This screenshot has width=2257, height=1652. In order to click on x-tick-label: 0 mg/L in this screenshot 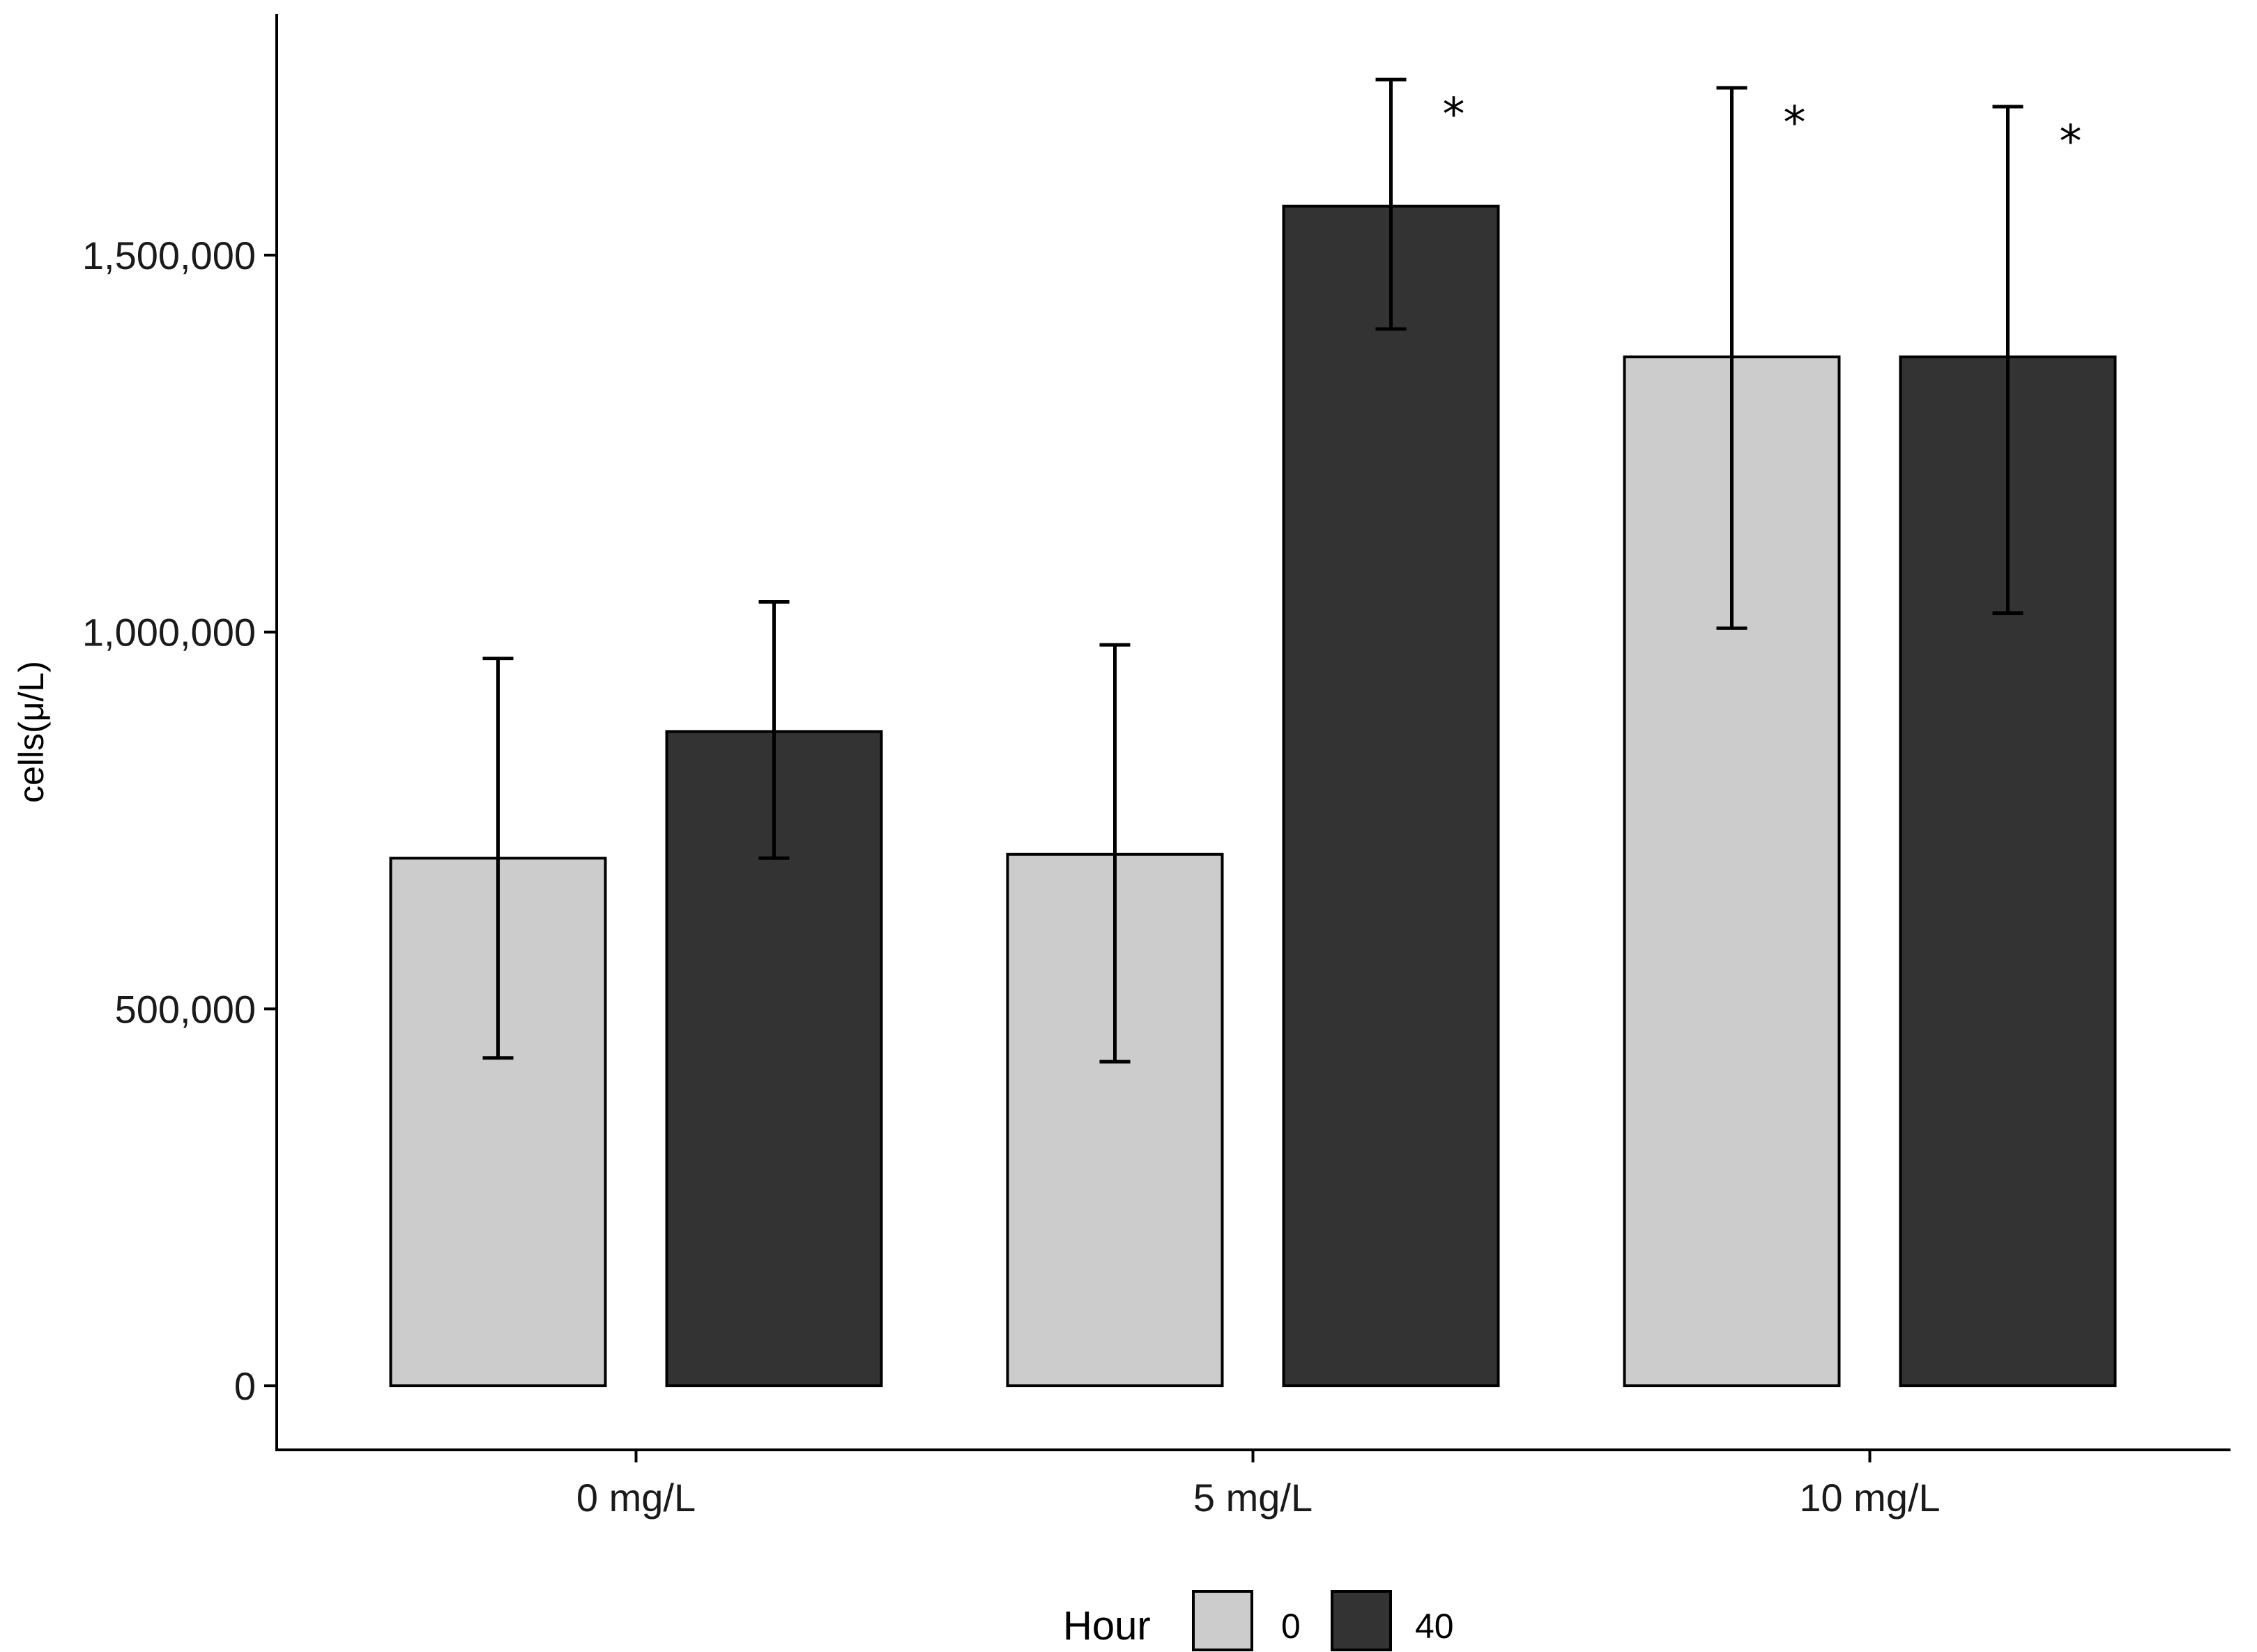, I will do `click(636, 1498)`.